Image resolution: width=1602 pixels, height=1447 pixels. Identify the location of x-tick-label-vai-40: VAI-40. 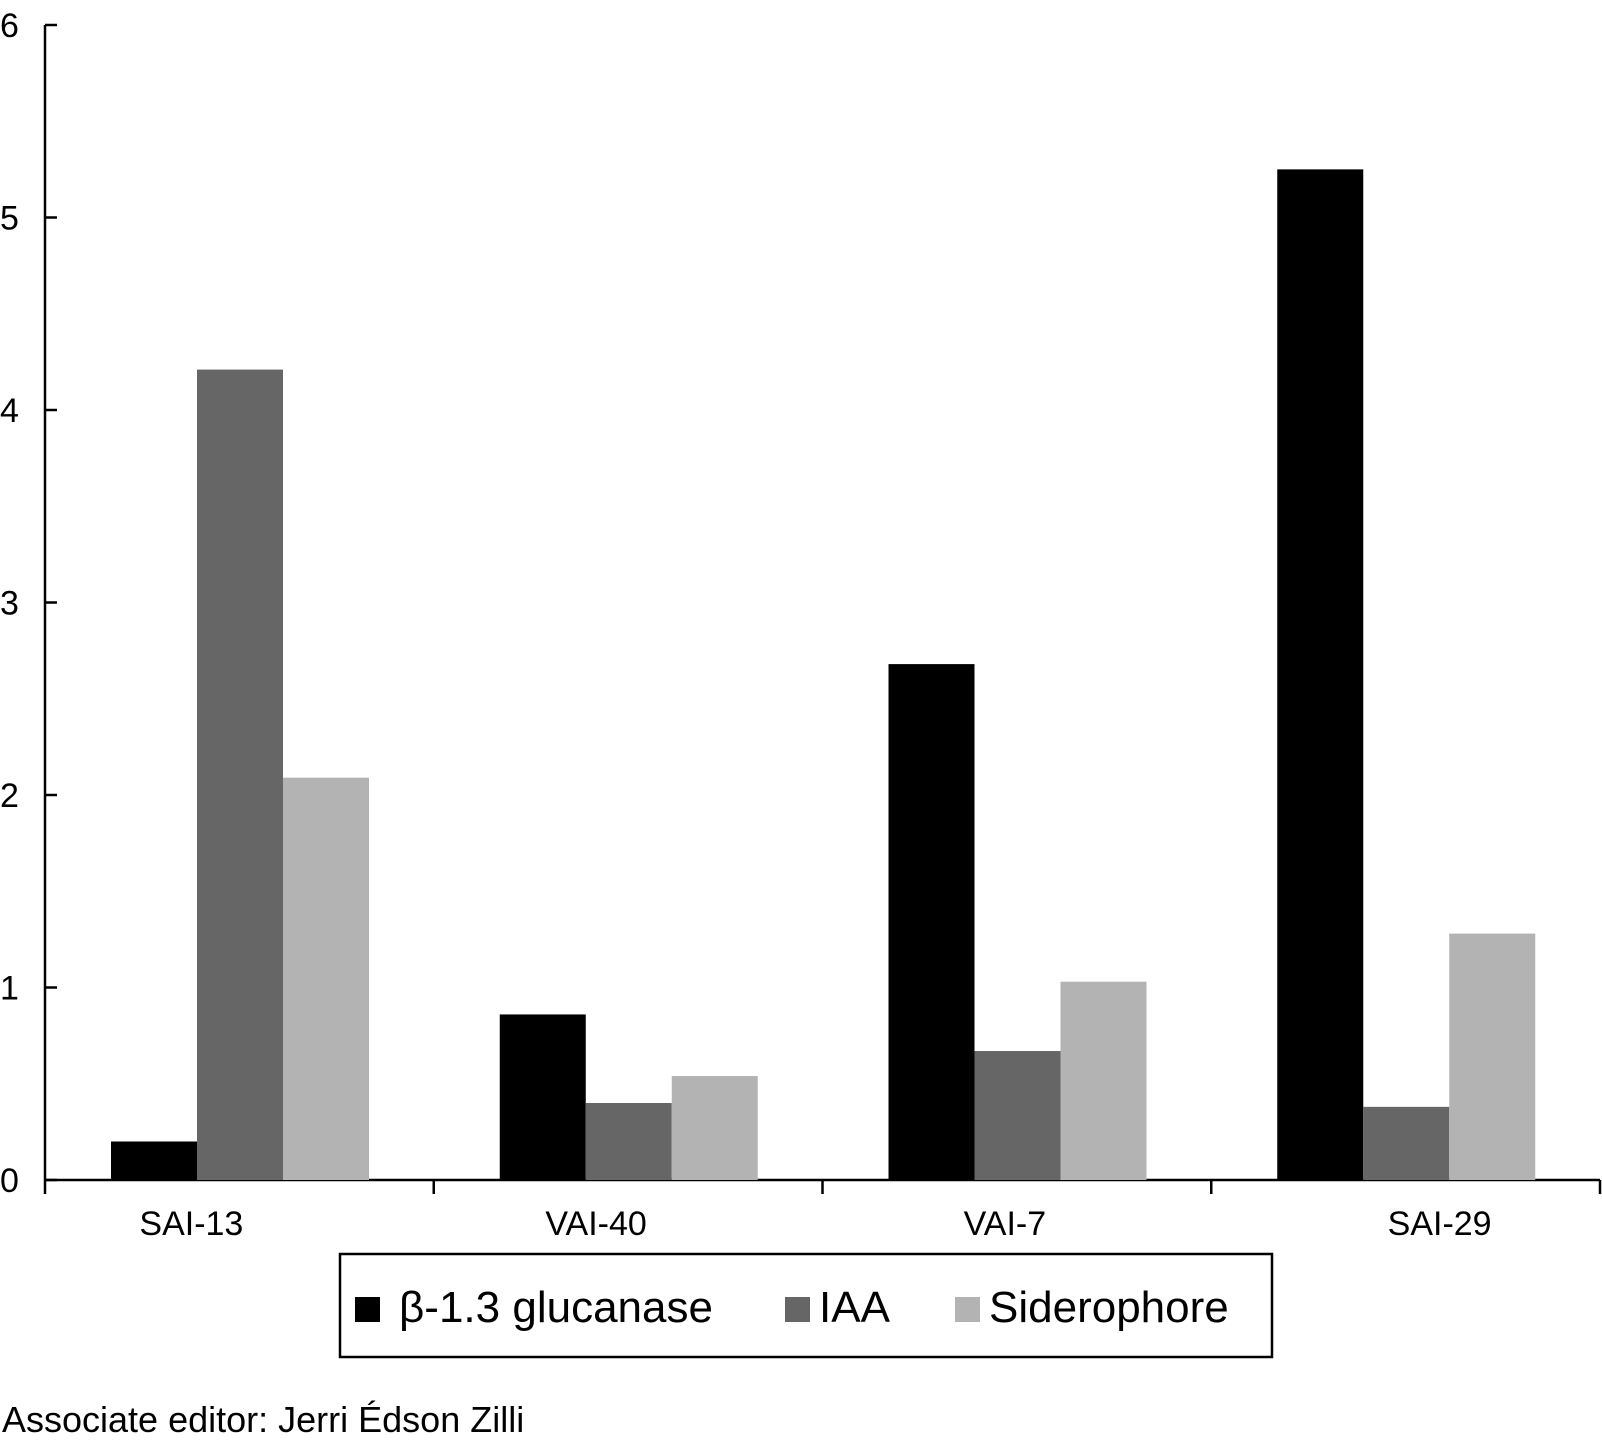
(595, 1224).